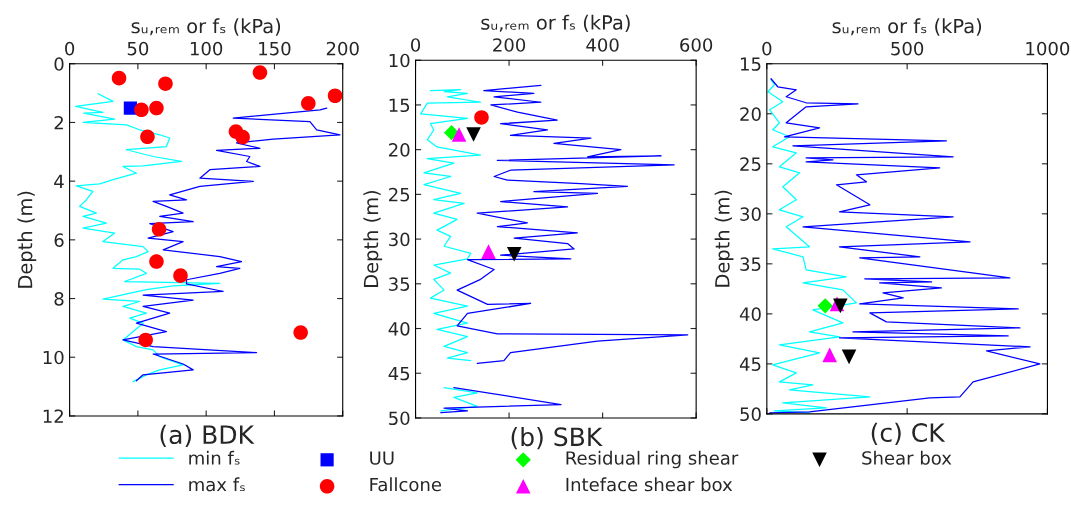 This screenshot has height=506, width=1071. What do you see at coordinates (602, 45) in the screenshot?
I see `x-tick-label: 400` at bounding box center [602, 45].